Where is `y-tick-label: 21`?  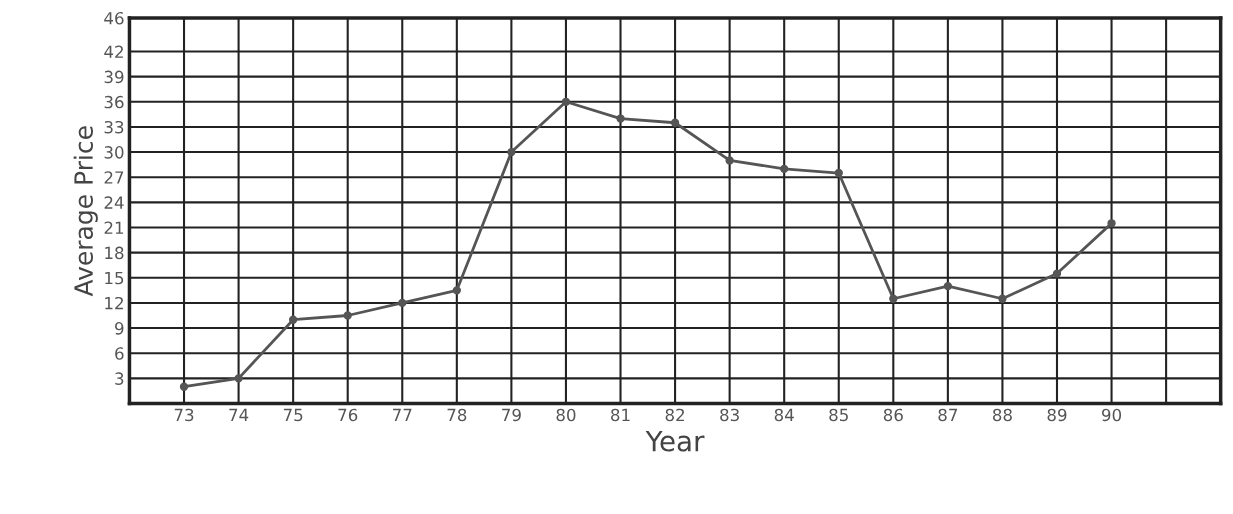
y-tick-label: 21 is located at coordinates (114, 227).